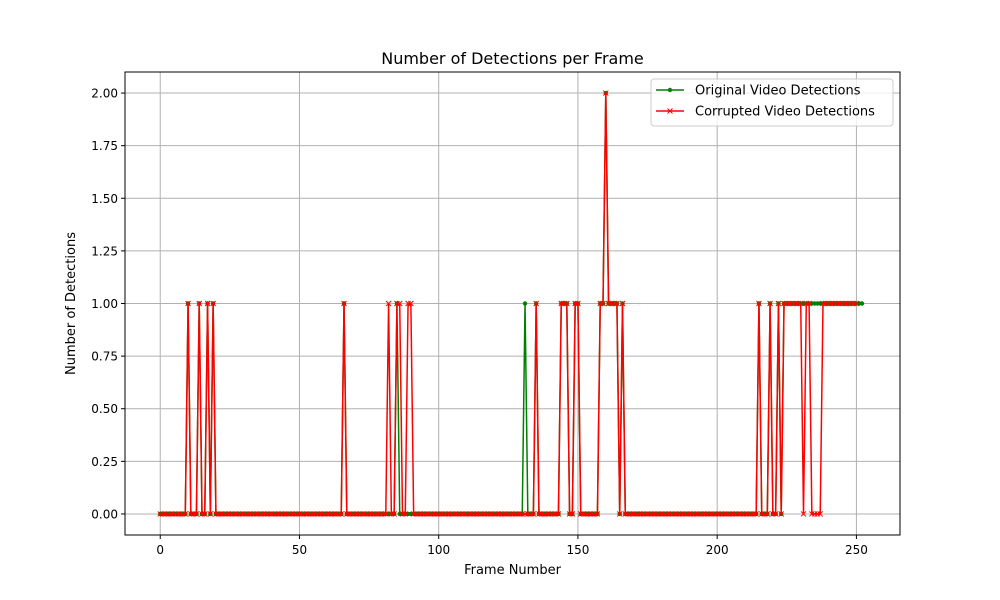 The image size is (1000, 600). What do you see at coordinates (104, 462) in the screenshot?
I see `y-tick-label: 0.25` at bounding box center [104, 462].